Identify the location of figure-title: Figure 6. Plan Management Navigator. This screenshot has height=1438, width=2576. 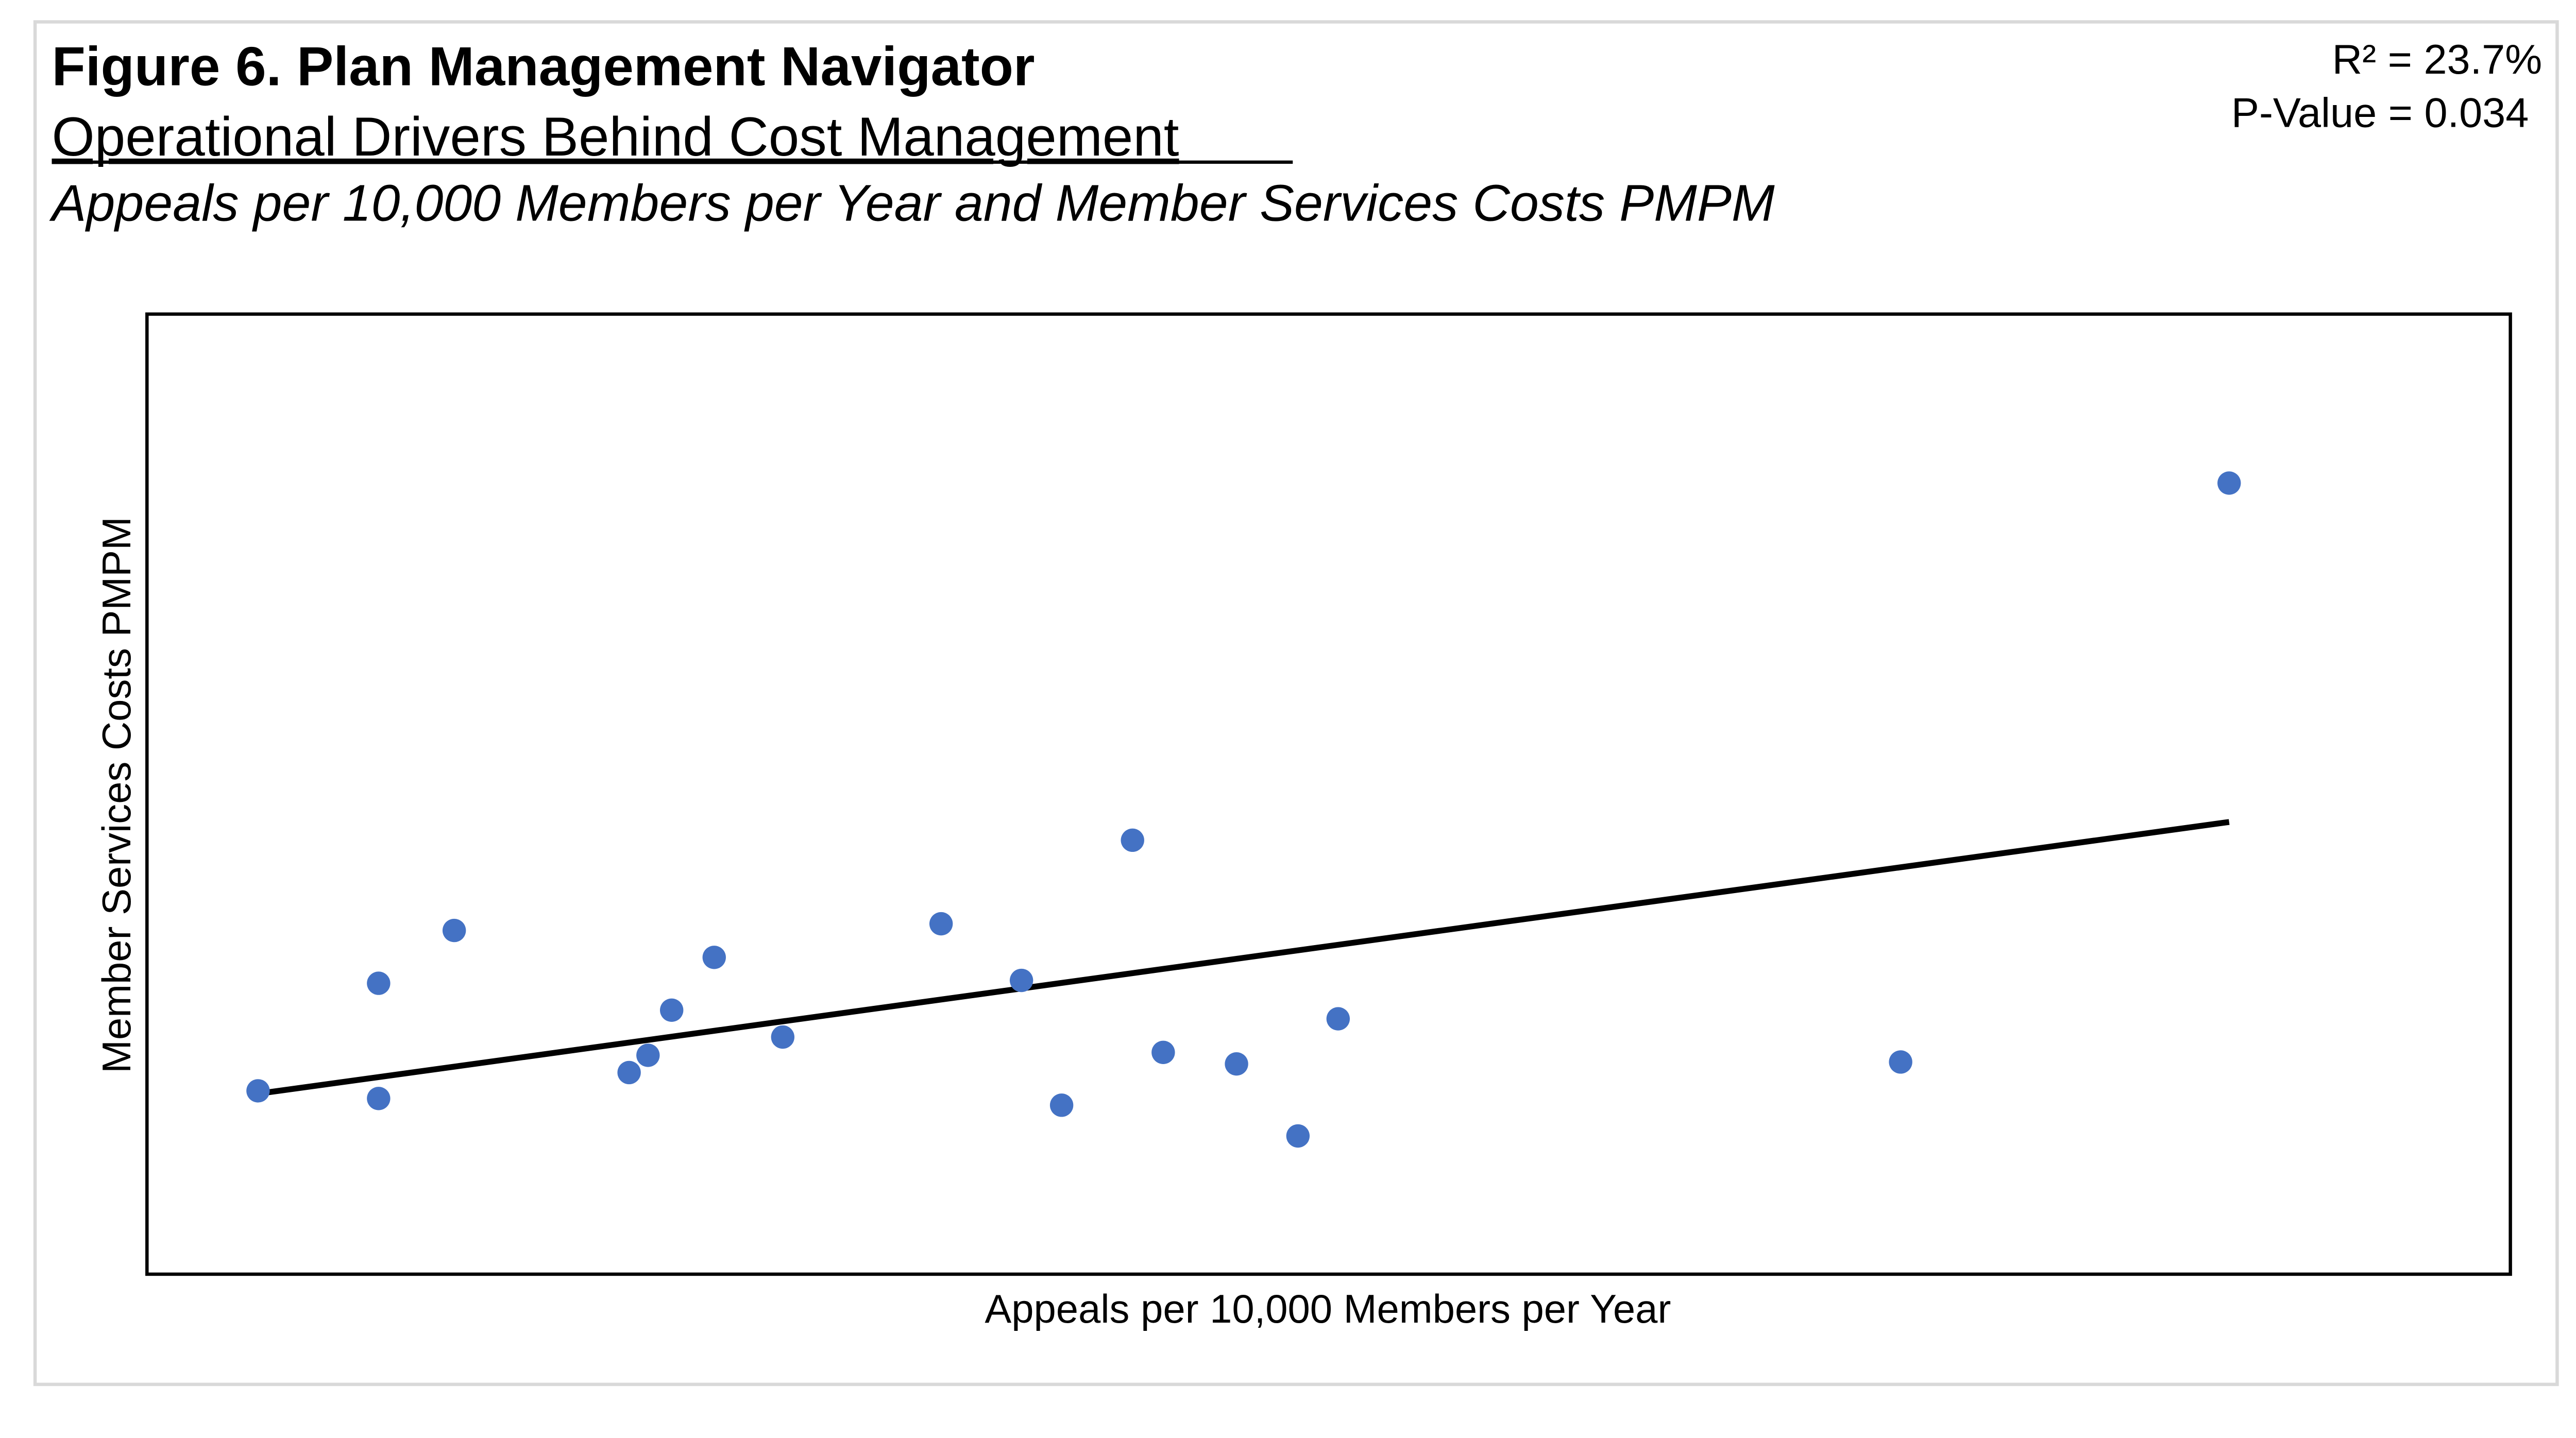
(543, 66).